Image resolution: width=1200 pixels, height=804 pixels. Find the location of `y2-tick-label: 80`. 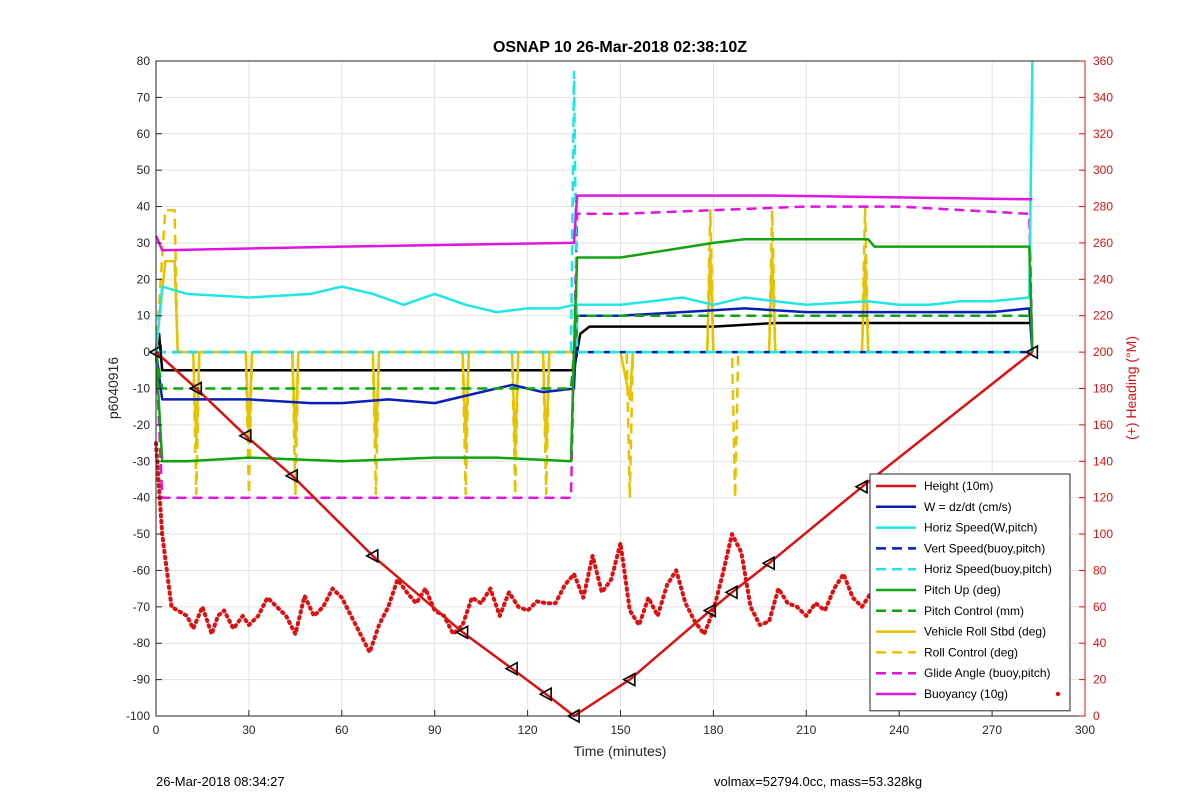

y2-tick-label: 80 is located at coordinates (1100, 570).